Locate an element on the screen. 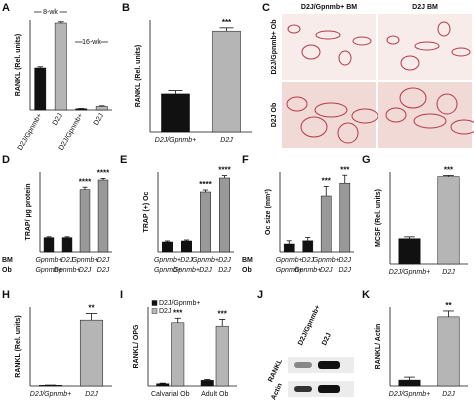 This screenshot has height=404, width=474. panel-letter: D is located at coordinates (6, 160).